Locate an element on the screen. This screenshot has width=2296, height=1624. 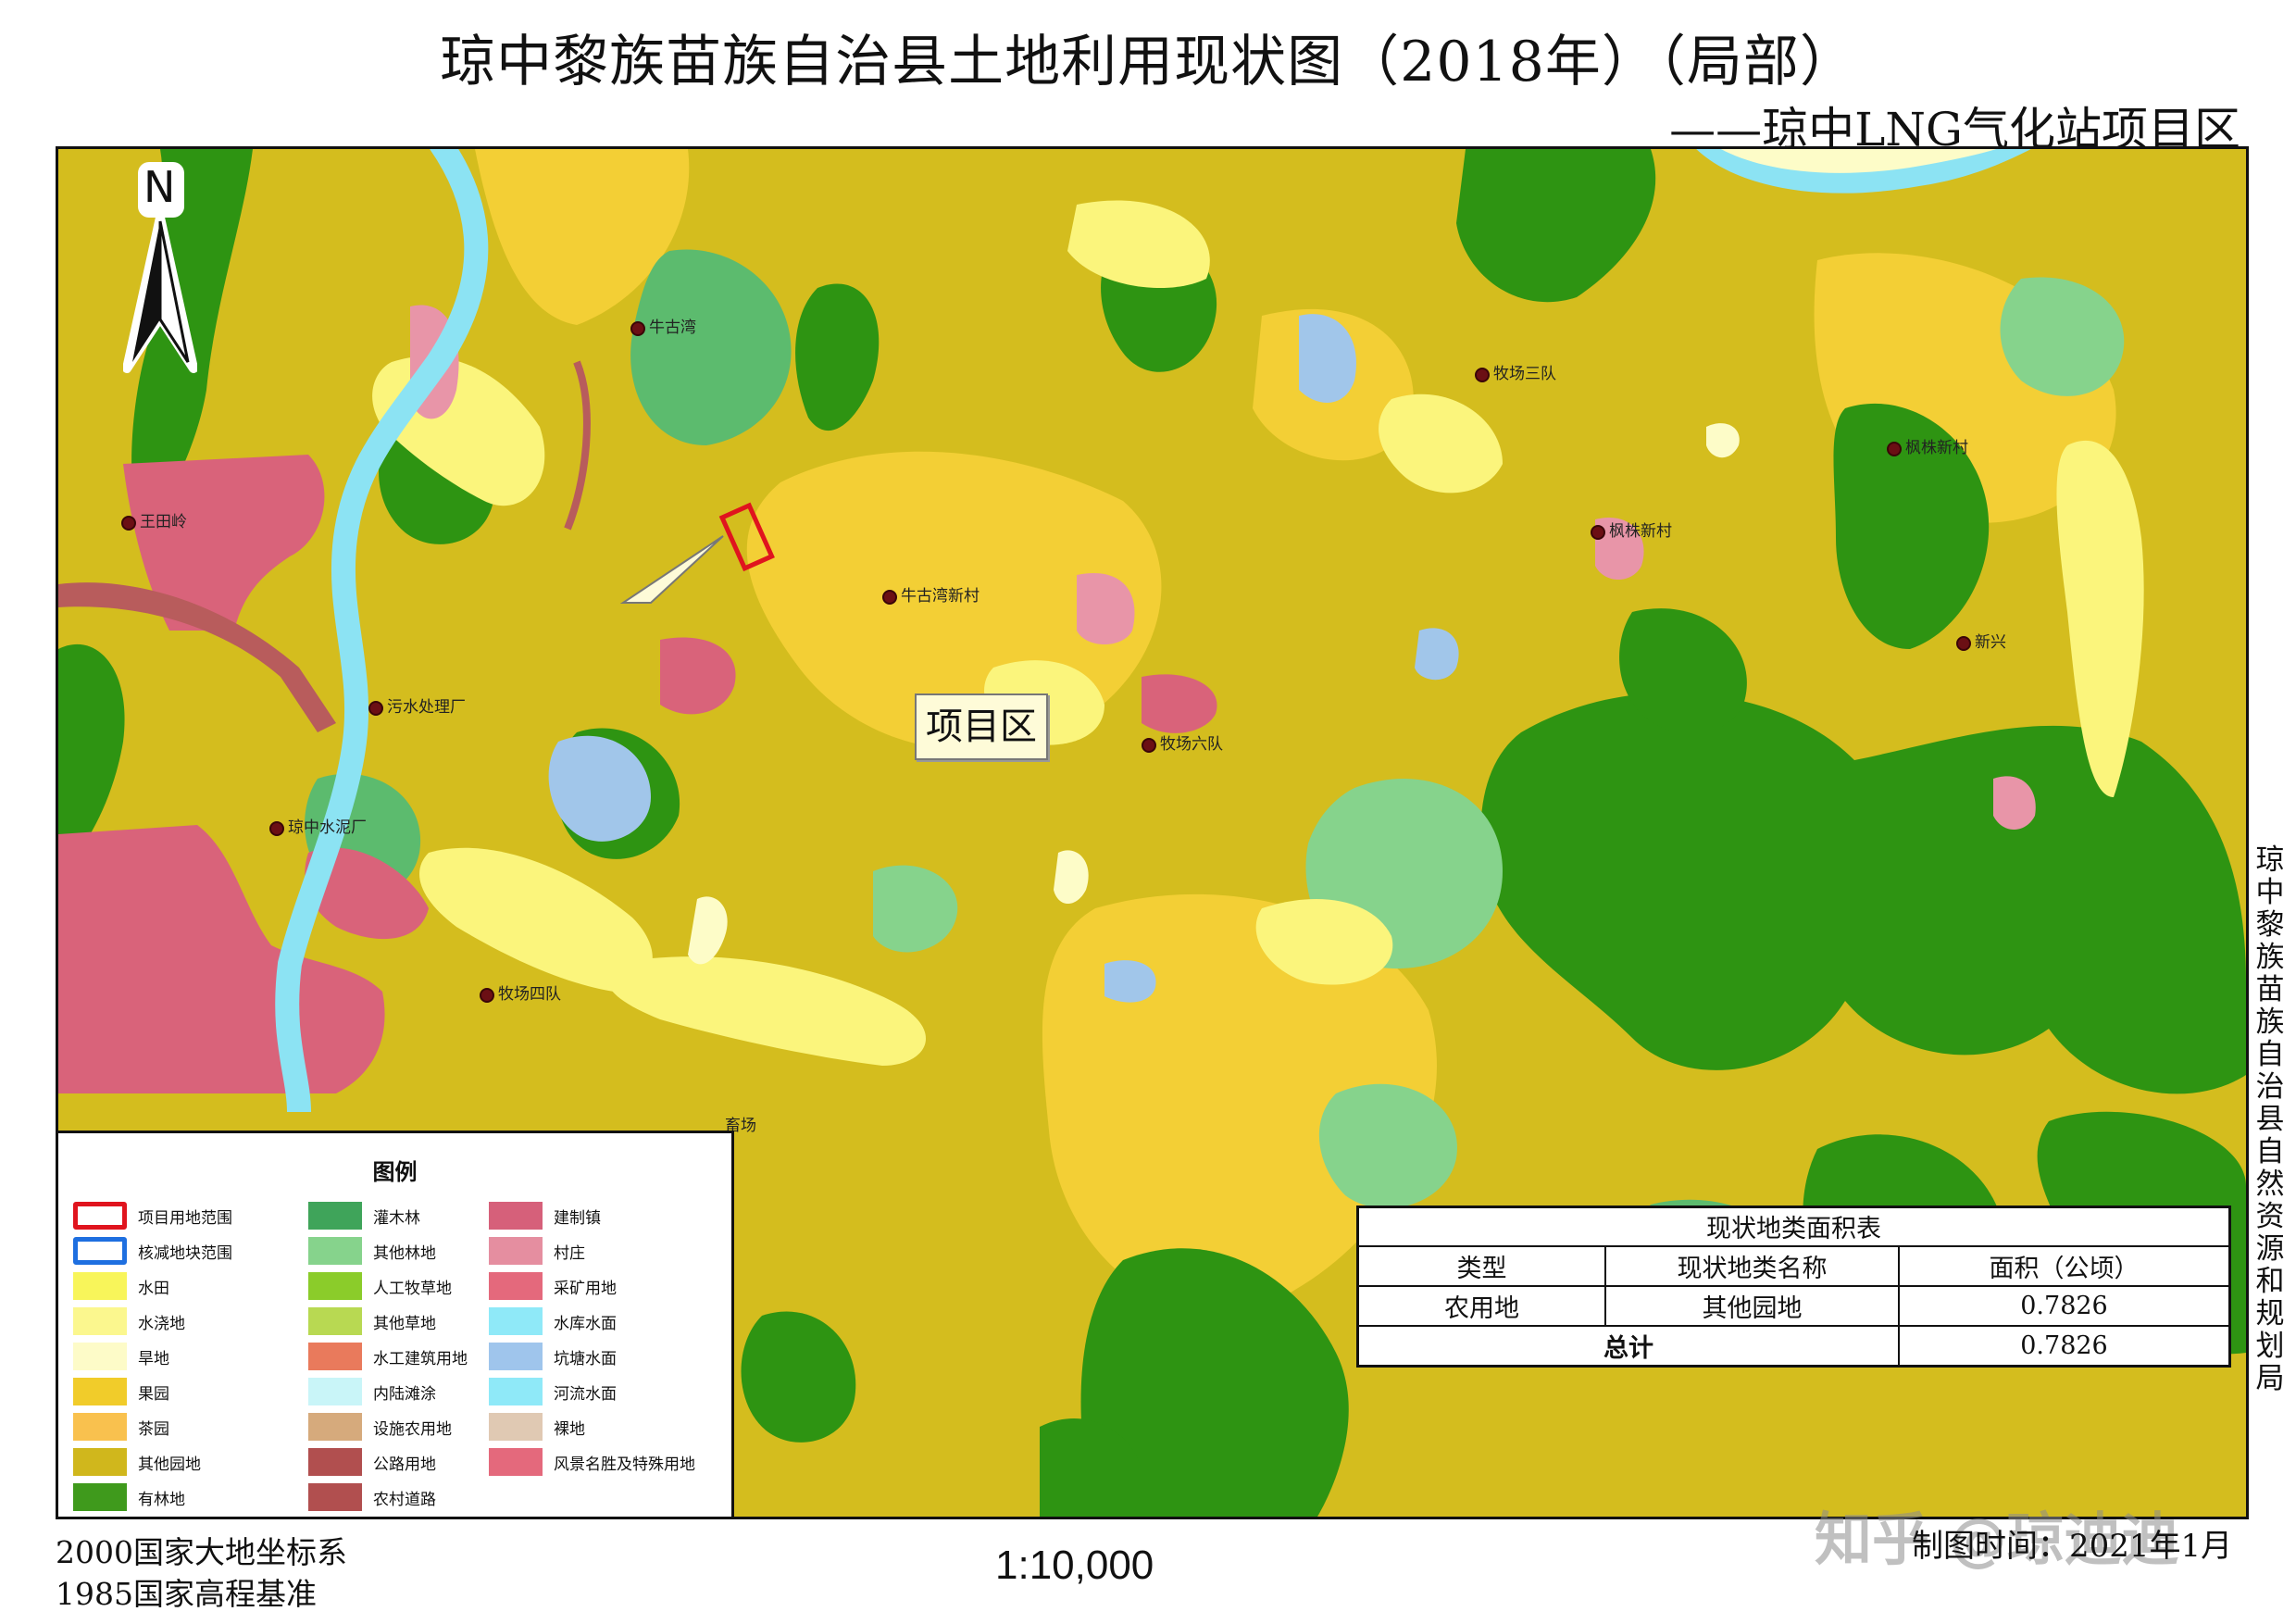
elevation-datum: 1985国家高程基准 is located at coordinates (186, 1594).